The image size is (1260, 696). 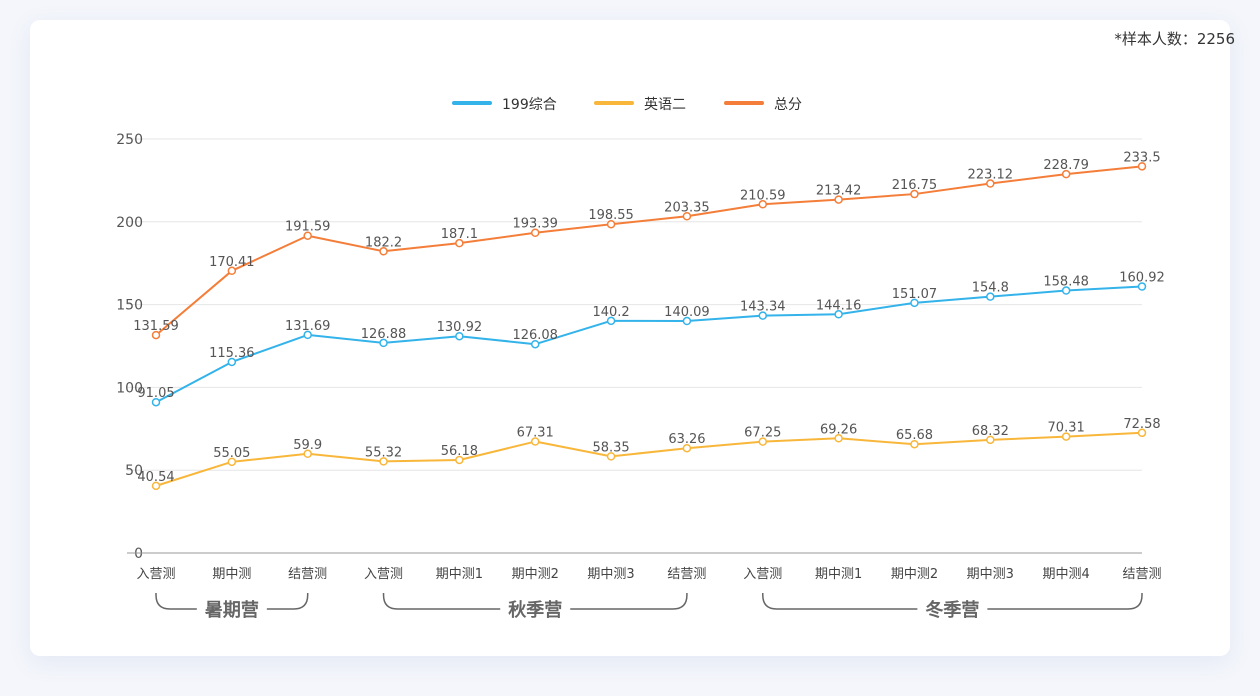 What do you see at coordinates (686, 439) in the screenshot?
I see `data-label: 63.26` at bounding box center [686, 439].